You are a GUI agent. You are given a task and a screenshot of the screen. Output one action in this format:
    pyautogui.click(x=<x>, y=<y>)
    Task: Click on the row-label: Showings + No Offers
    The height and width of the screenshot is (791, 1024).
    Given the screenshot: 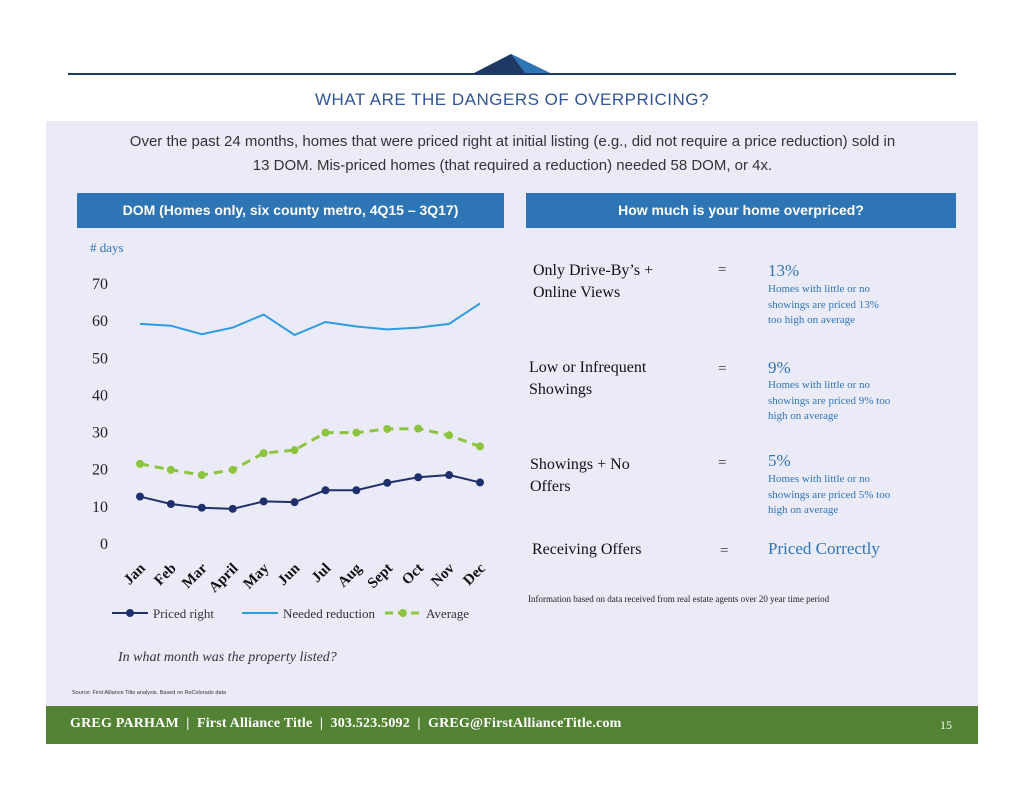 What is the action you would take?
    pyautogui.click(x=580, y=475)
    